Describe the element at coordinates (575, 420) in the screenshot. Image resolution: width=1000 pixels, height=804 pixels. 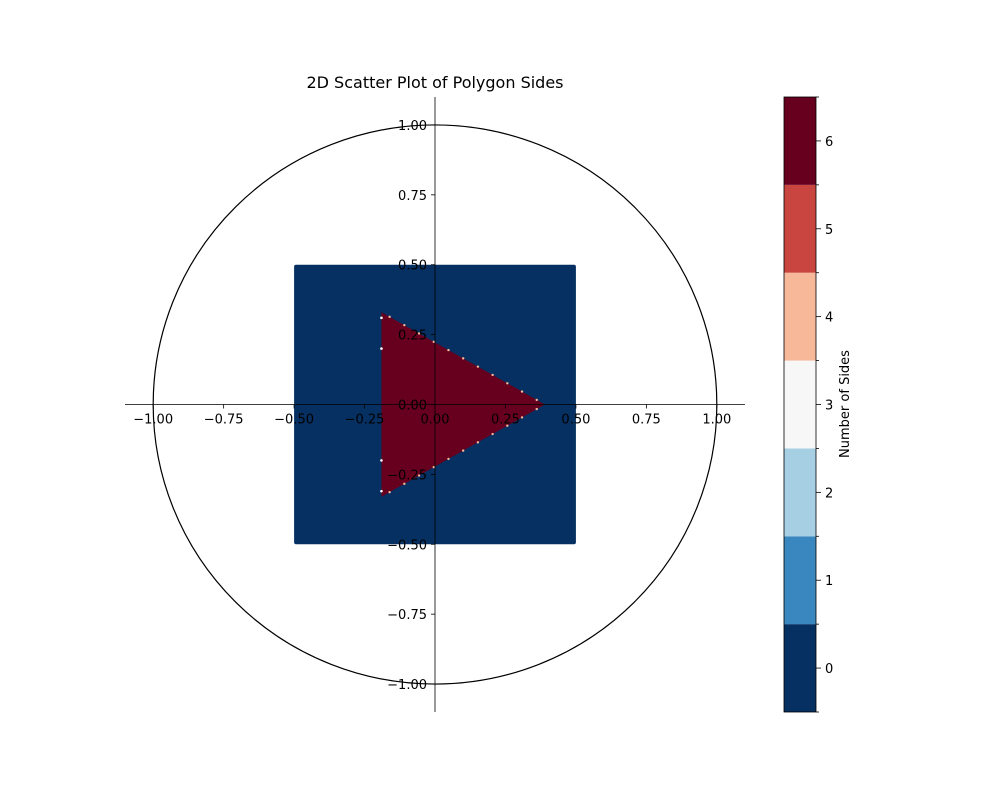
I see `x-tick-label: 0.50` at that location.